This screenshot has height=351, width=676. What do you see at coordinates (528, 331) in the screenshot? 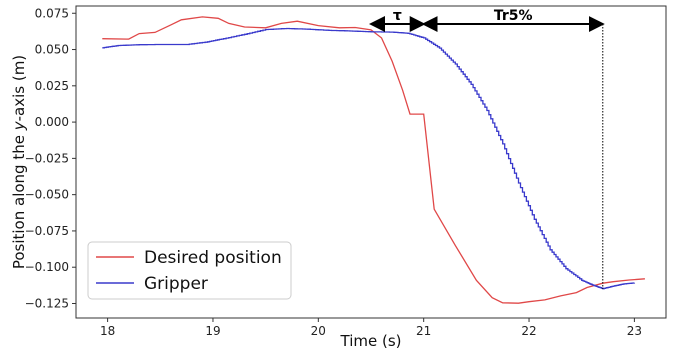
I see `x-tick-label: 22` at bounding box center [528, 331].